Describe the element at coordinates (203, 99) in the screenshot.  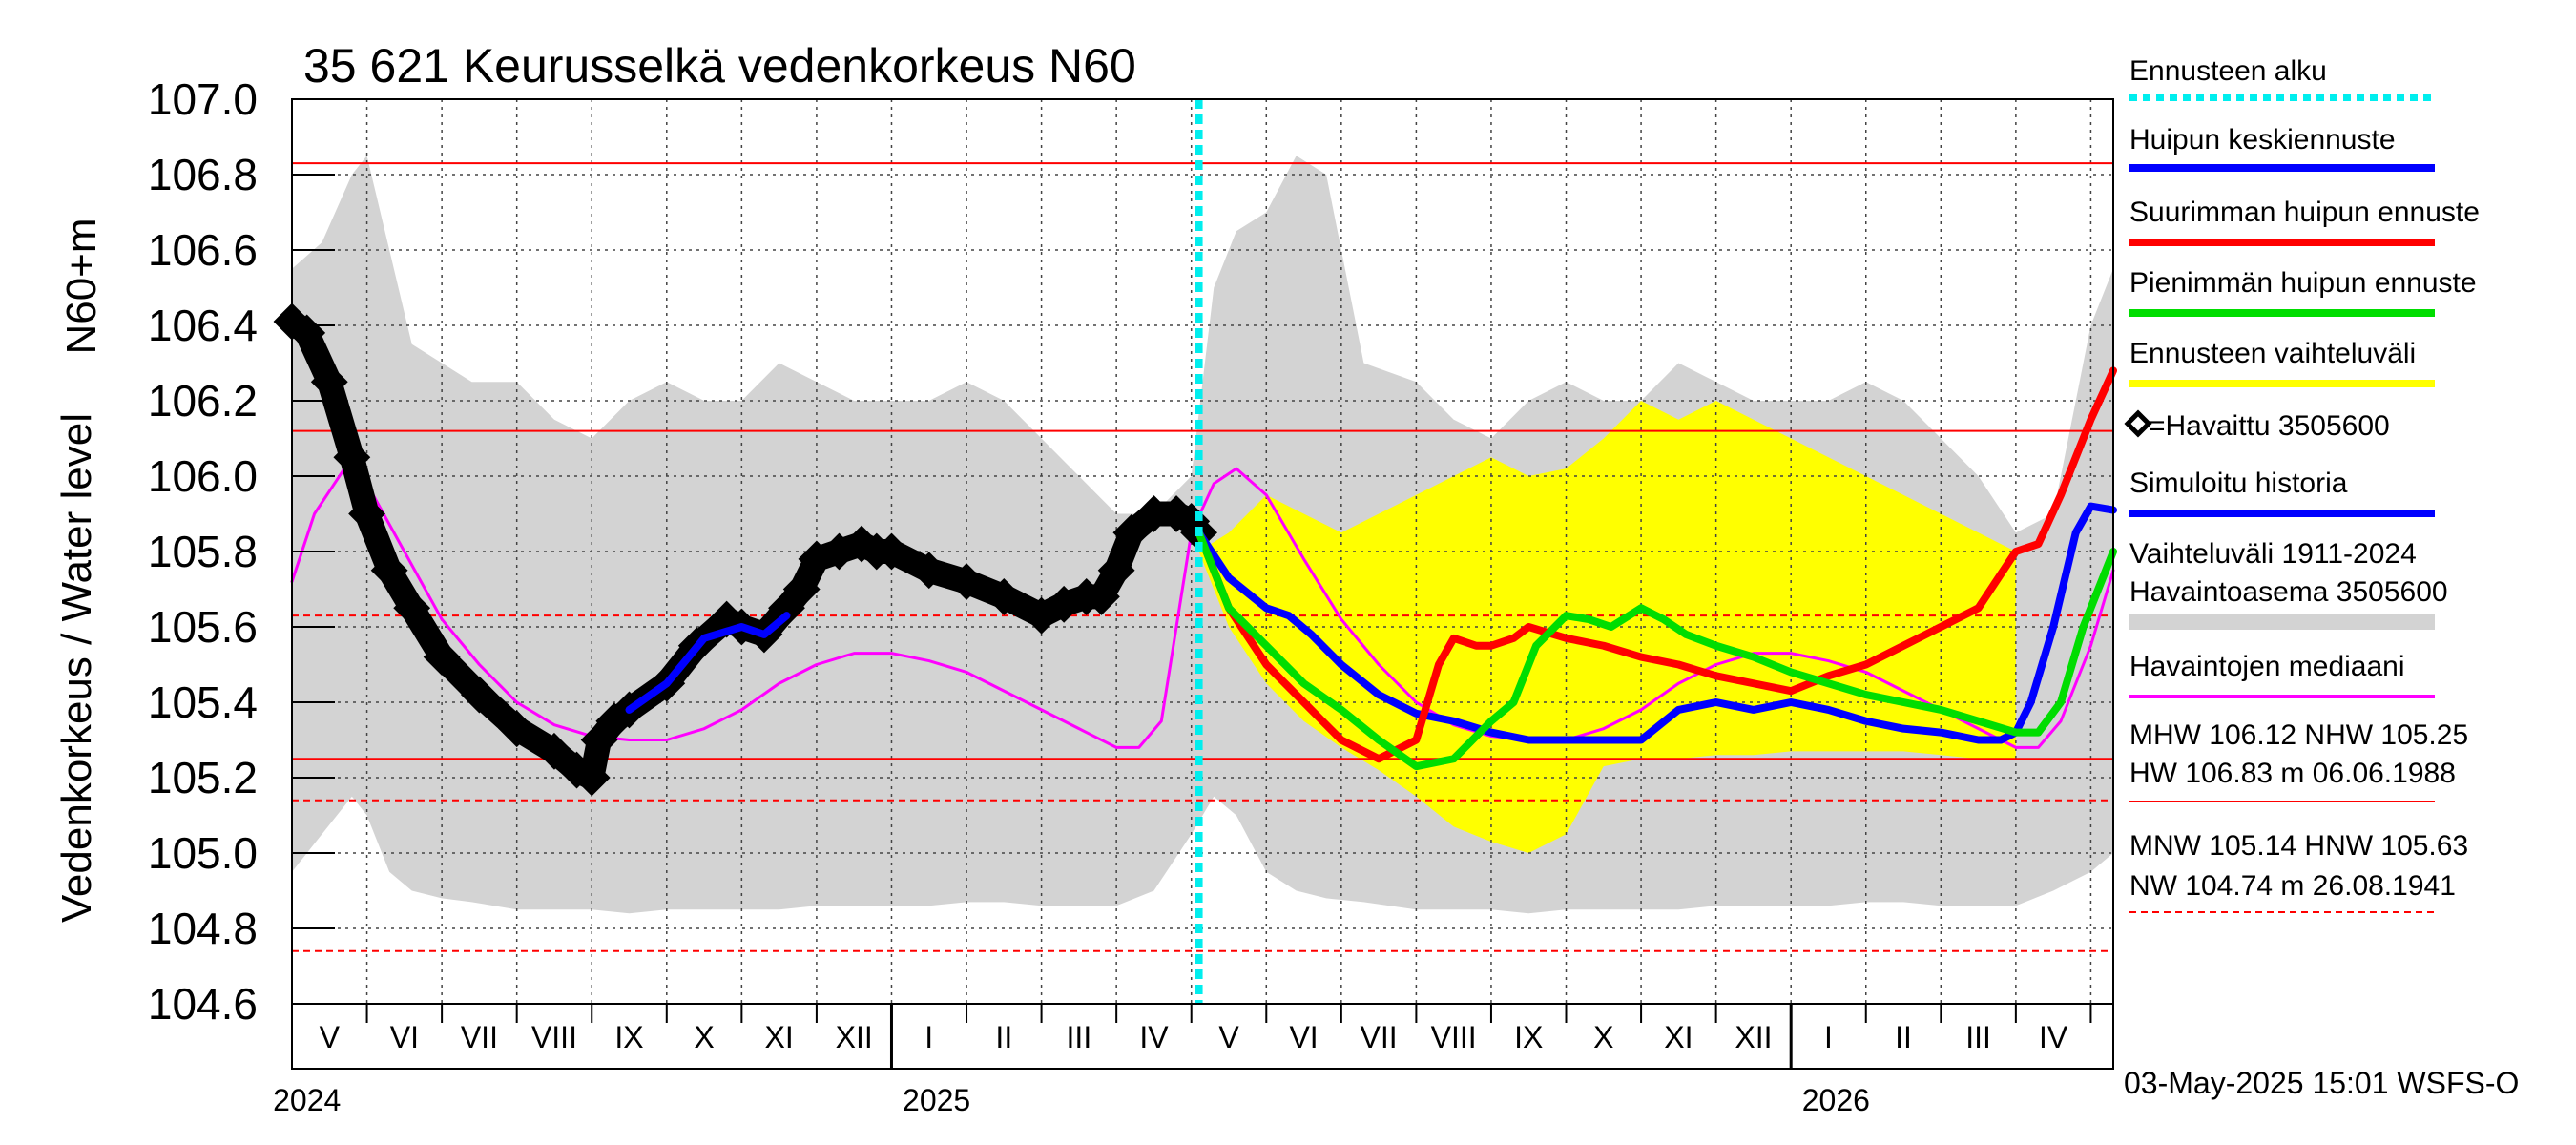
I see `y-tick-label: 107.0` at that location.